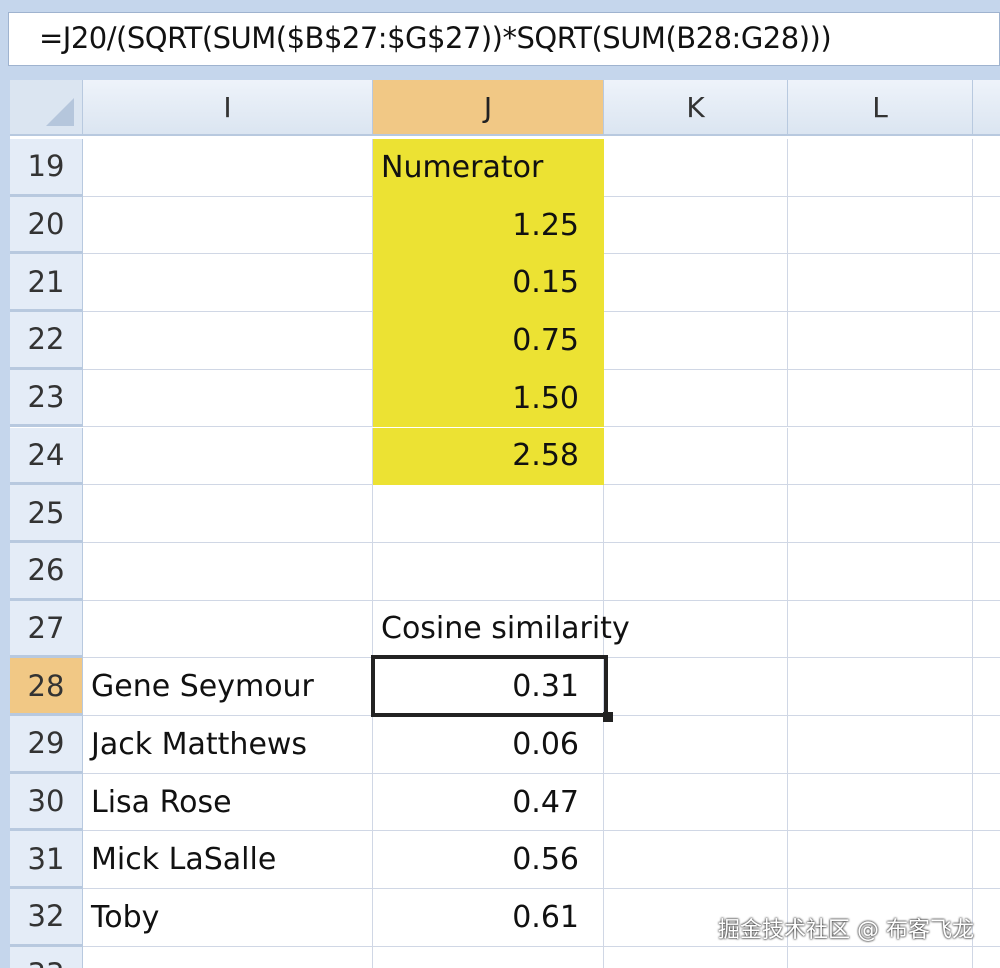  What do you see at coordinates (986, 572) in the screenshot?
I see `cell-M26` at bounding box center [986, 572].